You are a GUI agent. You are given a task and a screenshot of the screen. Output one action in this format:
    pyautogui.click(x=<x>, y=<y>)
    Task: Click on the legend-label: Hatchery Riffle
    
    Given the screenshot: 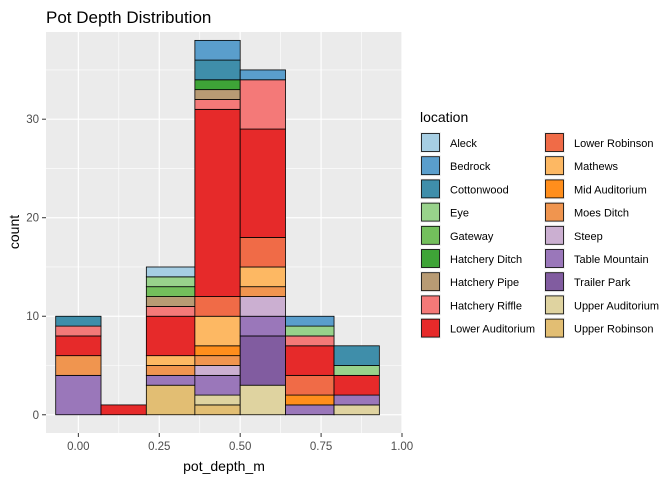 What is the action you would take?
    pyautogui.click(x=486, y=306)
    